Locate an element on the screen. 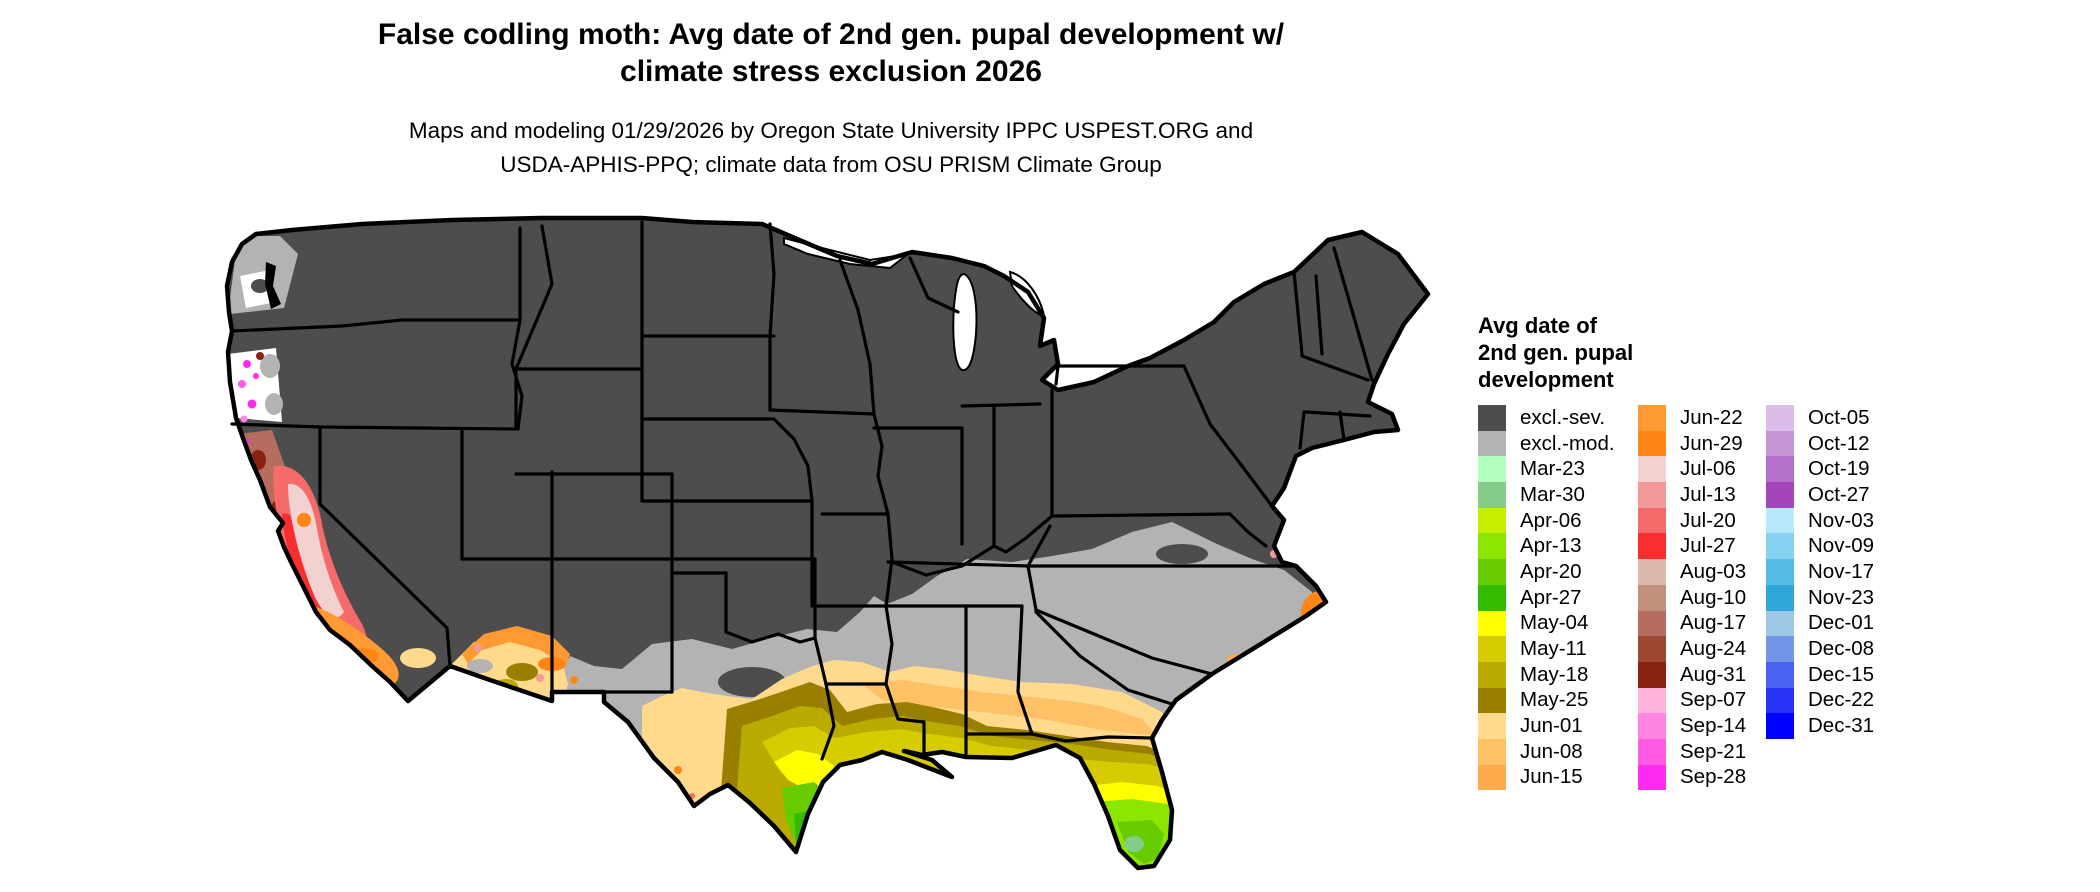 The image size is (2100, 892). map-patch-az-gray is located at coordinates (480, 666).